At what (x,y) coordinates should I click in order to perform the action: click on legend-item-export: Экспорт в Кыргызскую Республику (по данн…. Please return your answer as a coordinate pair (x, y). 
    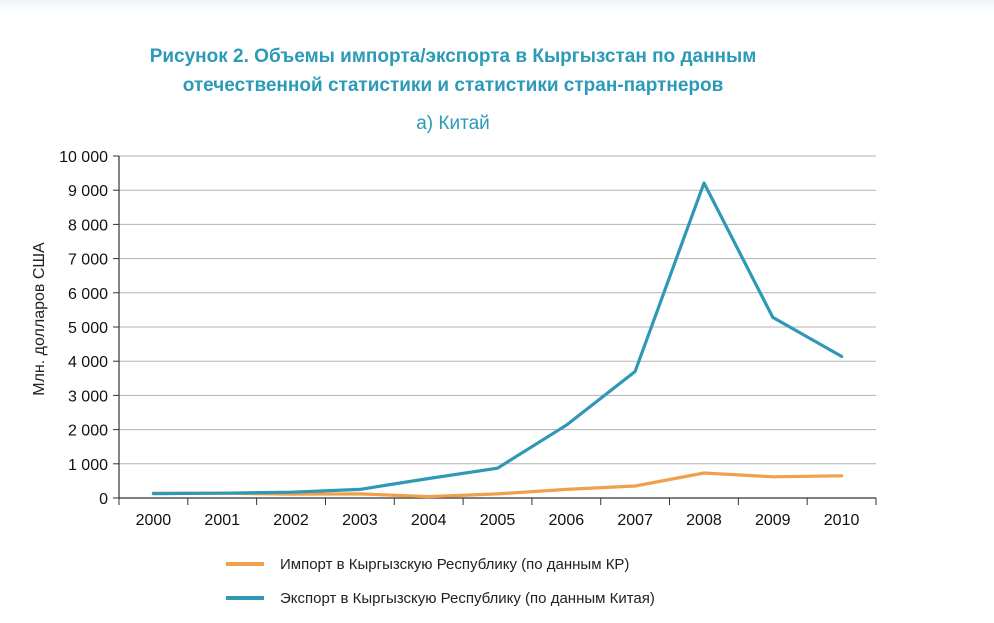
    Looking at the image, I should click on (440, 598).